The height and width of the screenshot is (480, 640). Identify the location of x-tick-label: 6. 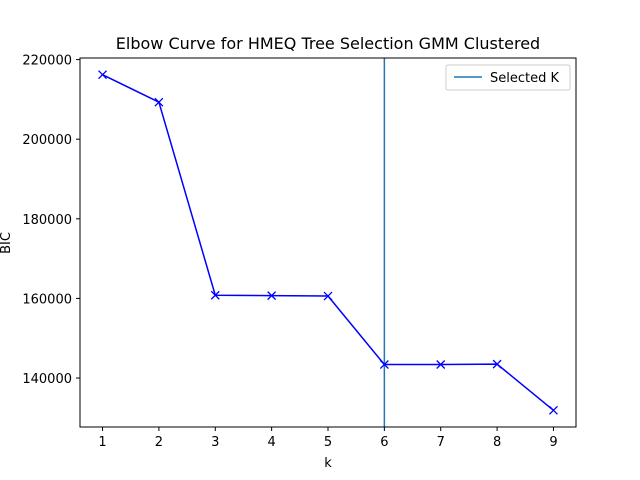
(384, 442).